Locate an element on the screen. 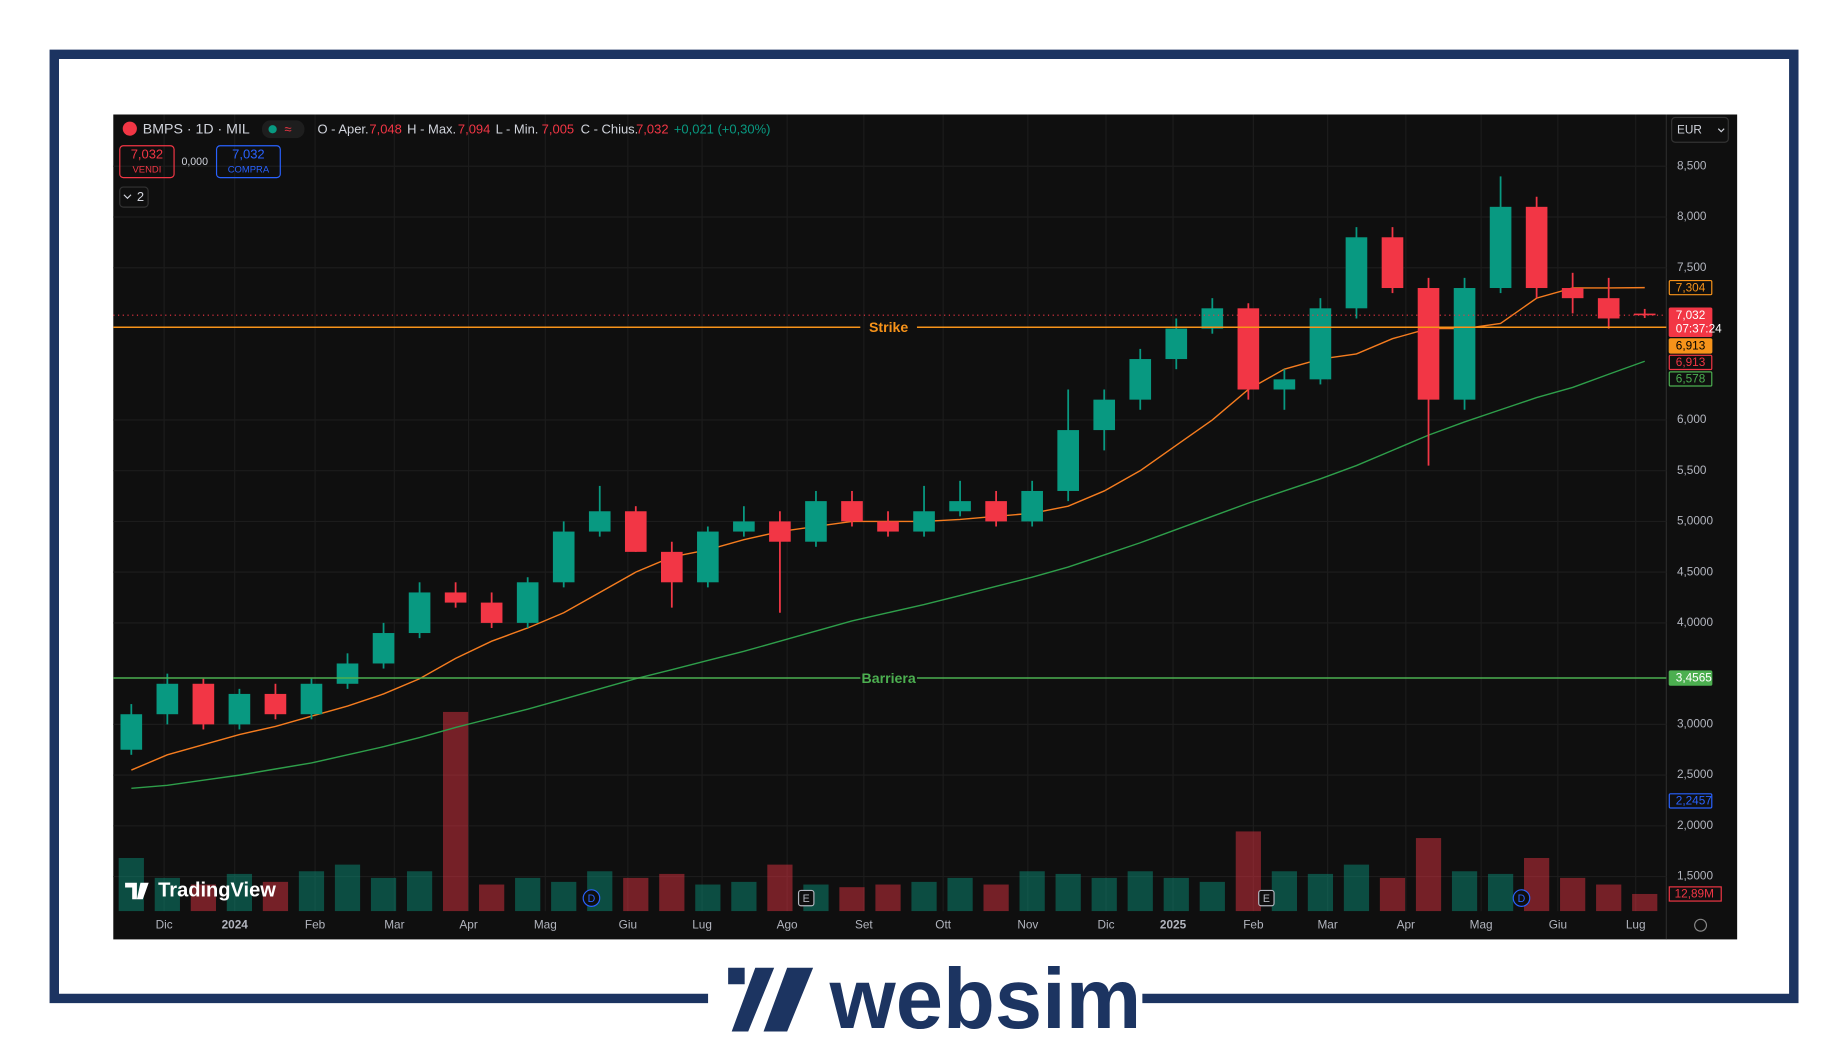 The image size is (1841, 1048). footer-brand: websim is located at coordinates (985, 999).